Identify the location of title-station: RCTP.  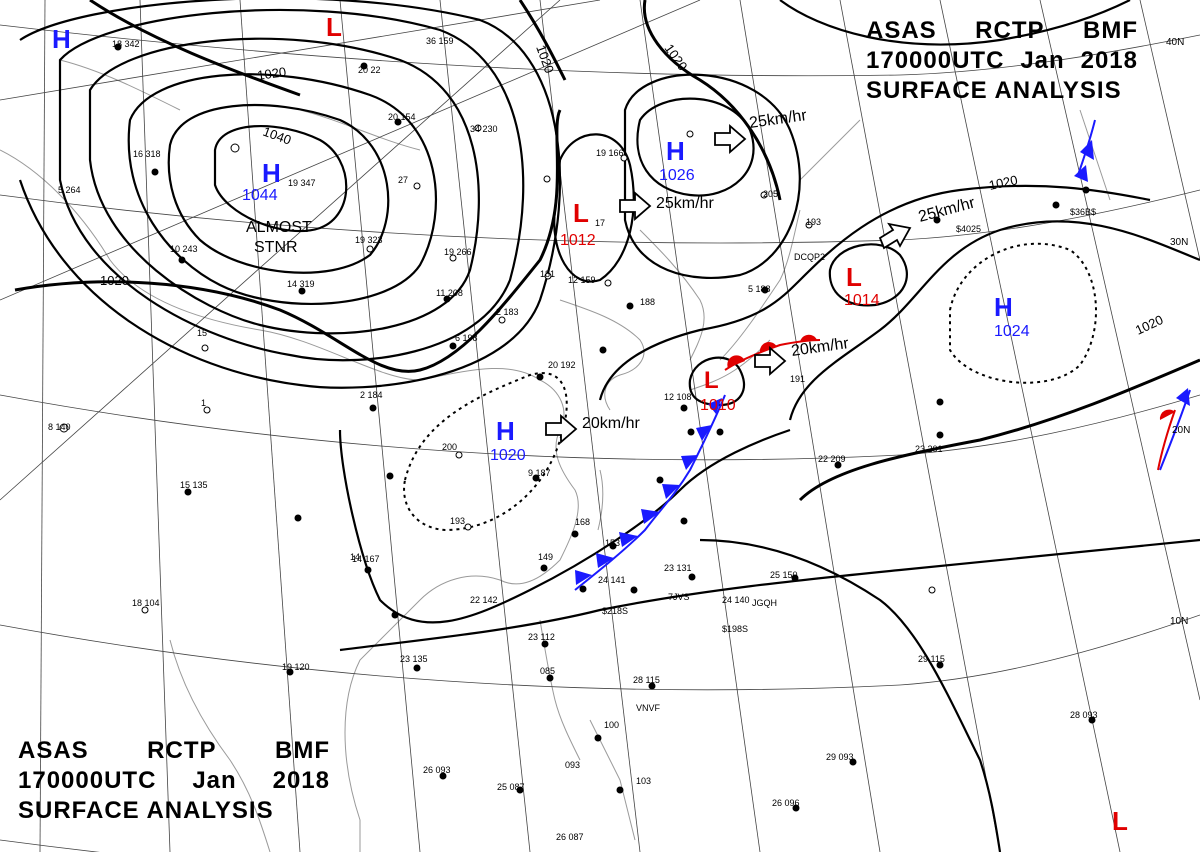
(1010, 30).